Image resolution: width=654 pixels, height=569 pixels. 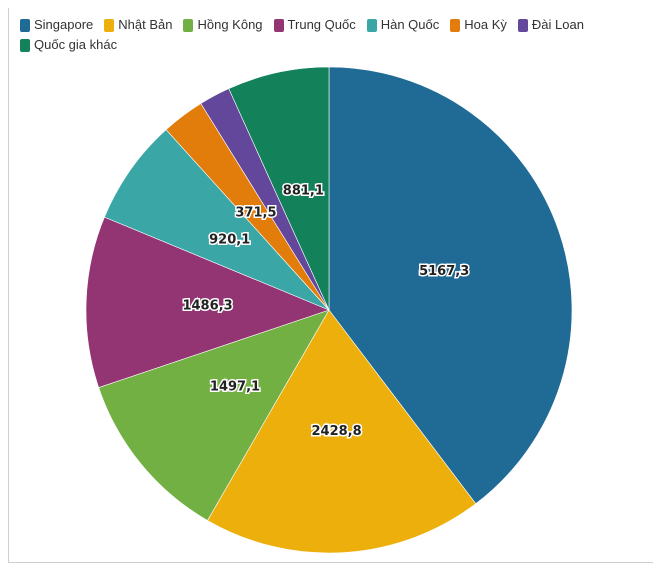 I want to click on slice-data-label: 1486,3, so click(x=207, y=305).